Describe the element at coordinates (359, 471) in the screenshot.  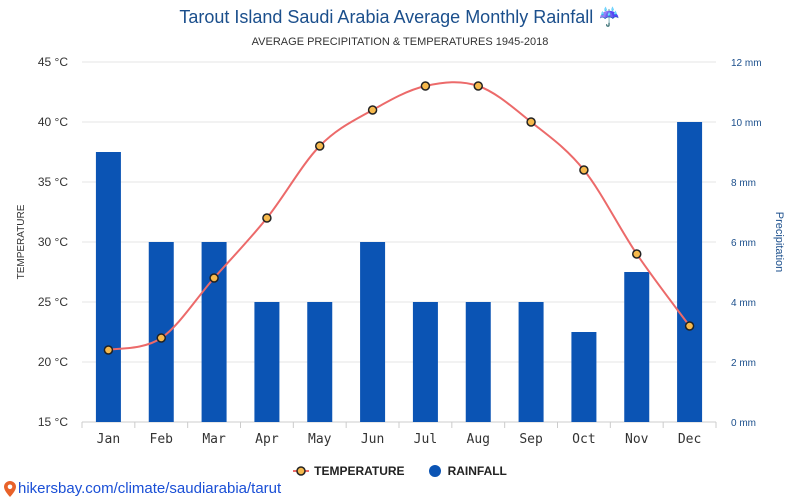
I see `legend-label-temperature: TEMPERATURE` at that location.